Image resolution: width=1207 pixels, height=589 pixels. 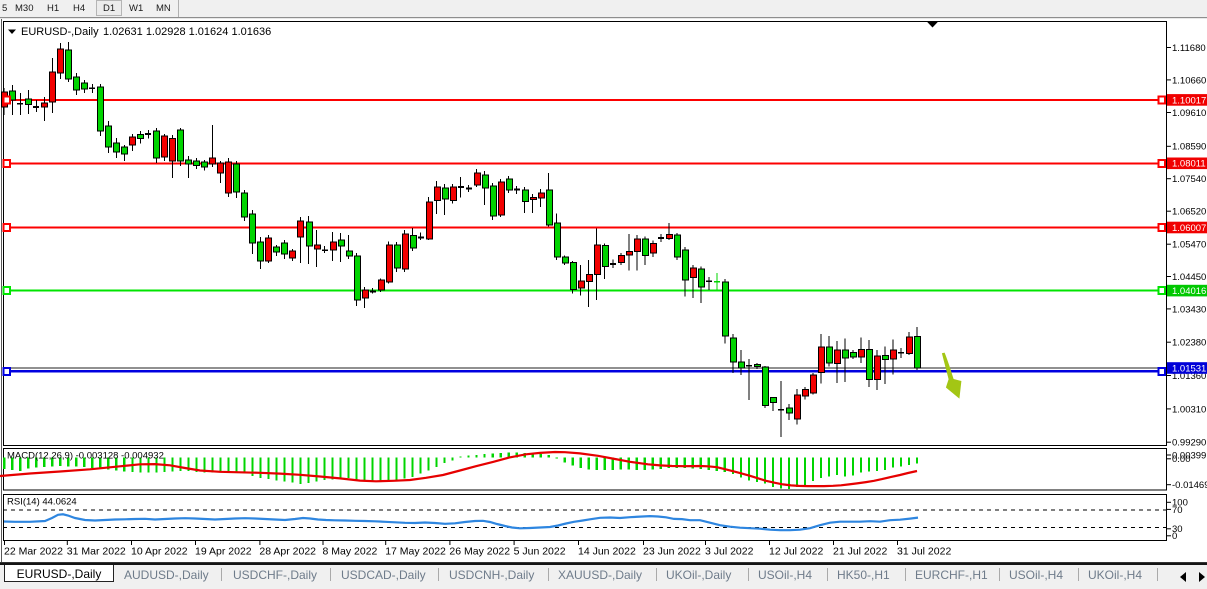 What do you see at coordinates (60, 32) in the screenshot?
I see `svg-text: EURUSD-,Daily` at bounding box center [60, 32].